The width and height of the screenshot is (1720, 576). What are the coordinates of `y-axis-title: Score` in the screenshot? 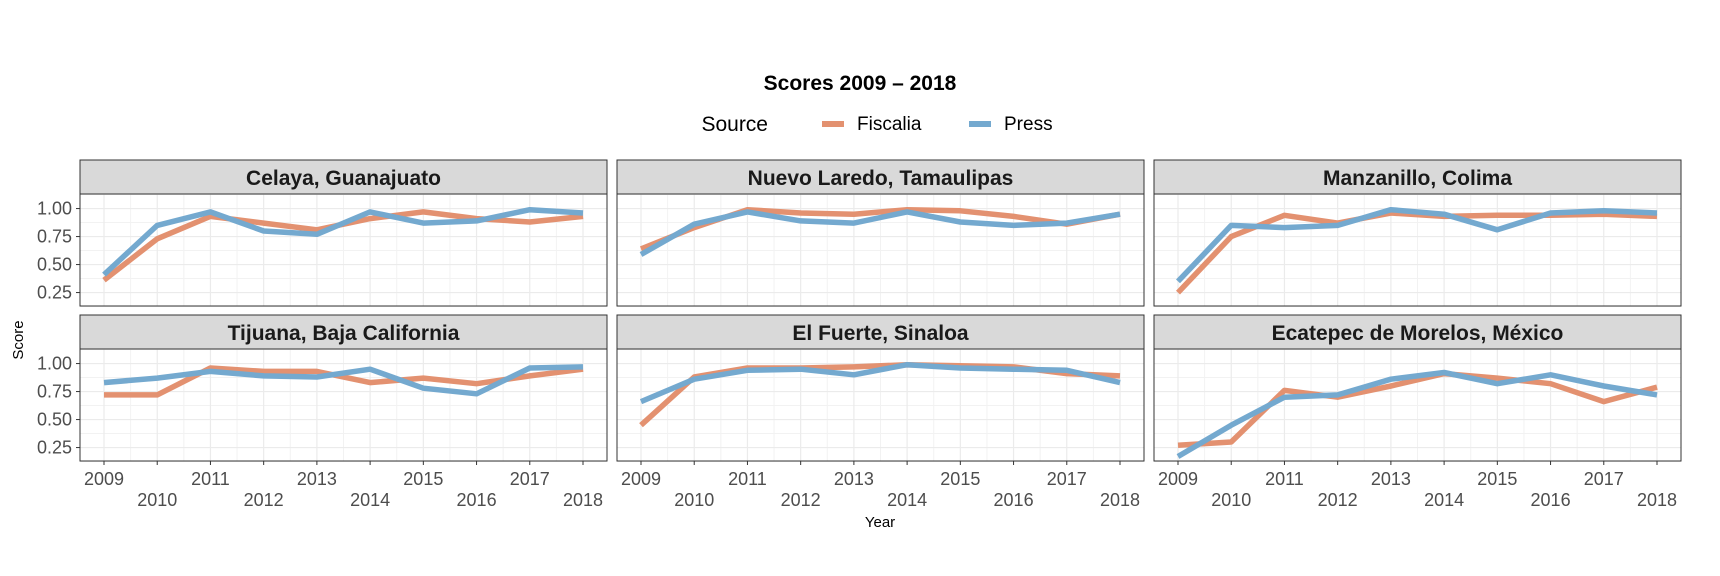 It's located at (18, 339).